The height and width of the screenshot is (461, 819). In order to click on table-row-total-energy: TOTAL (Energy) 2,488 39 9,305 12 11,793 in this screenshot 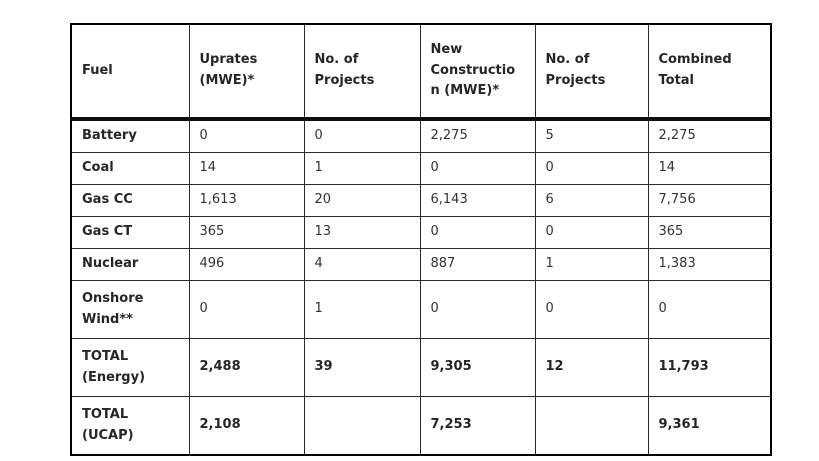, I will do `click(421, 367)`.